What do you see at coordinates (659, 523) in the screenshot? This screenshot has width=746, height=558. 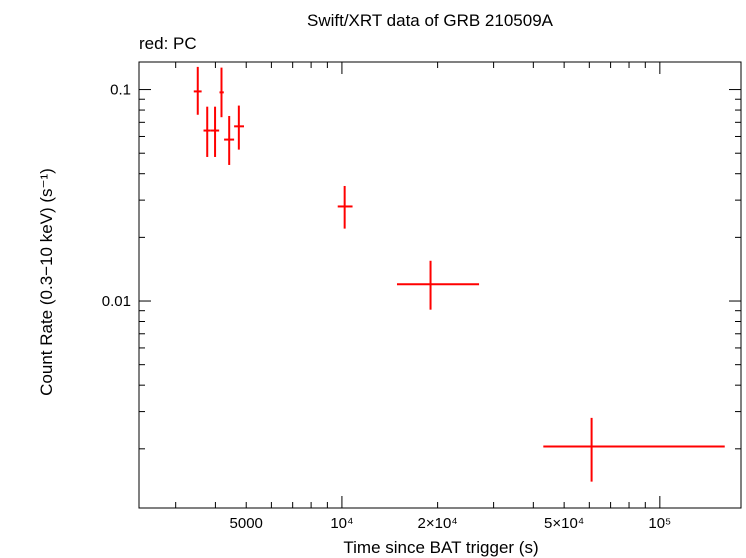 I see `x-tick-label: 10⁵` at bounding box center [659, 523].